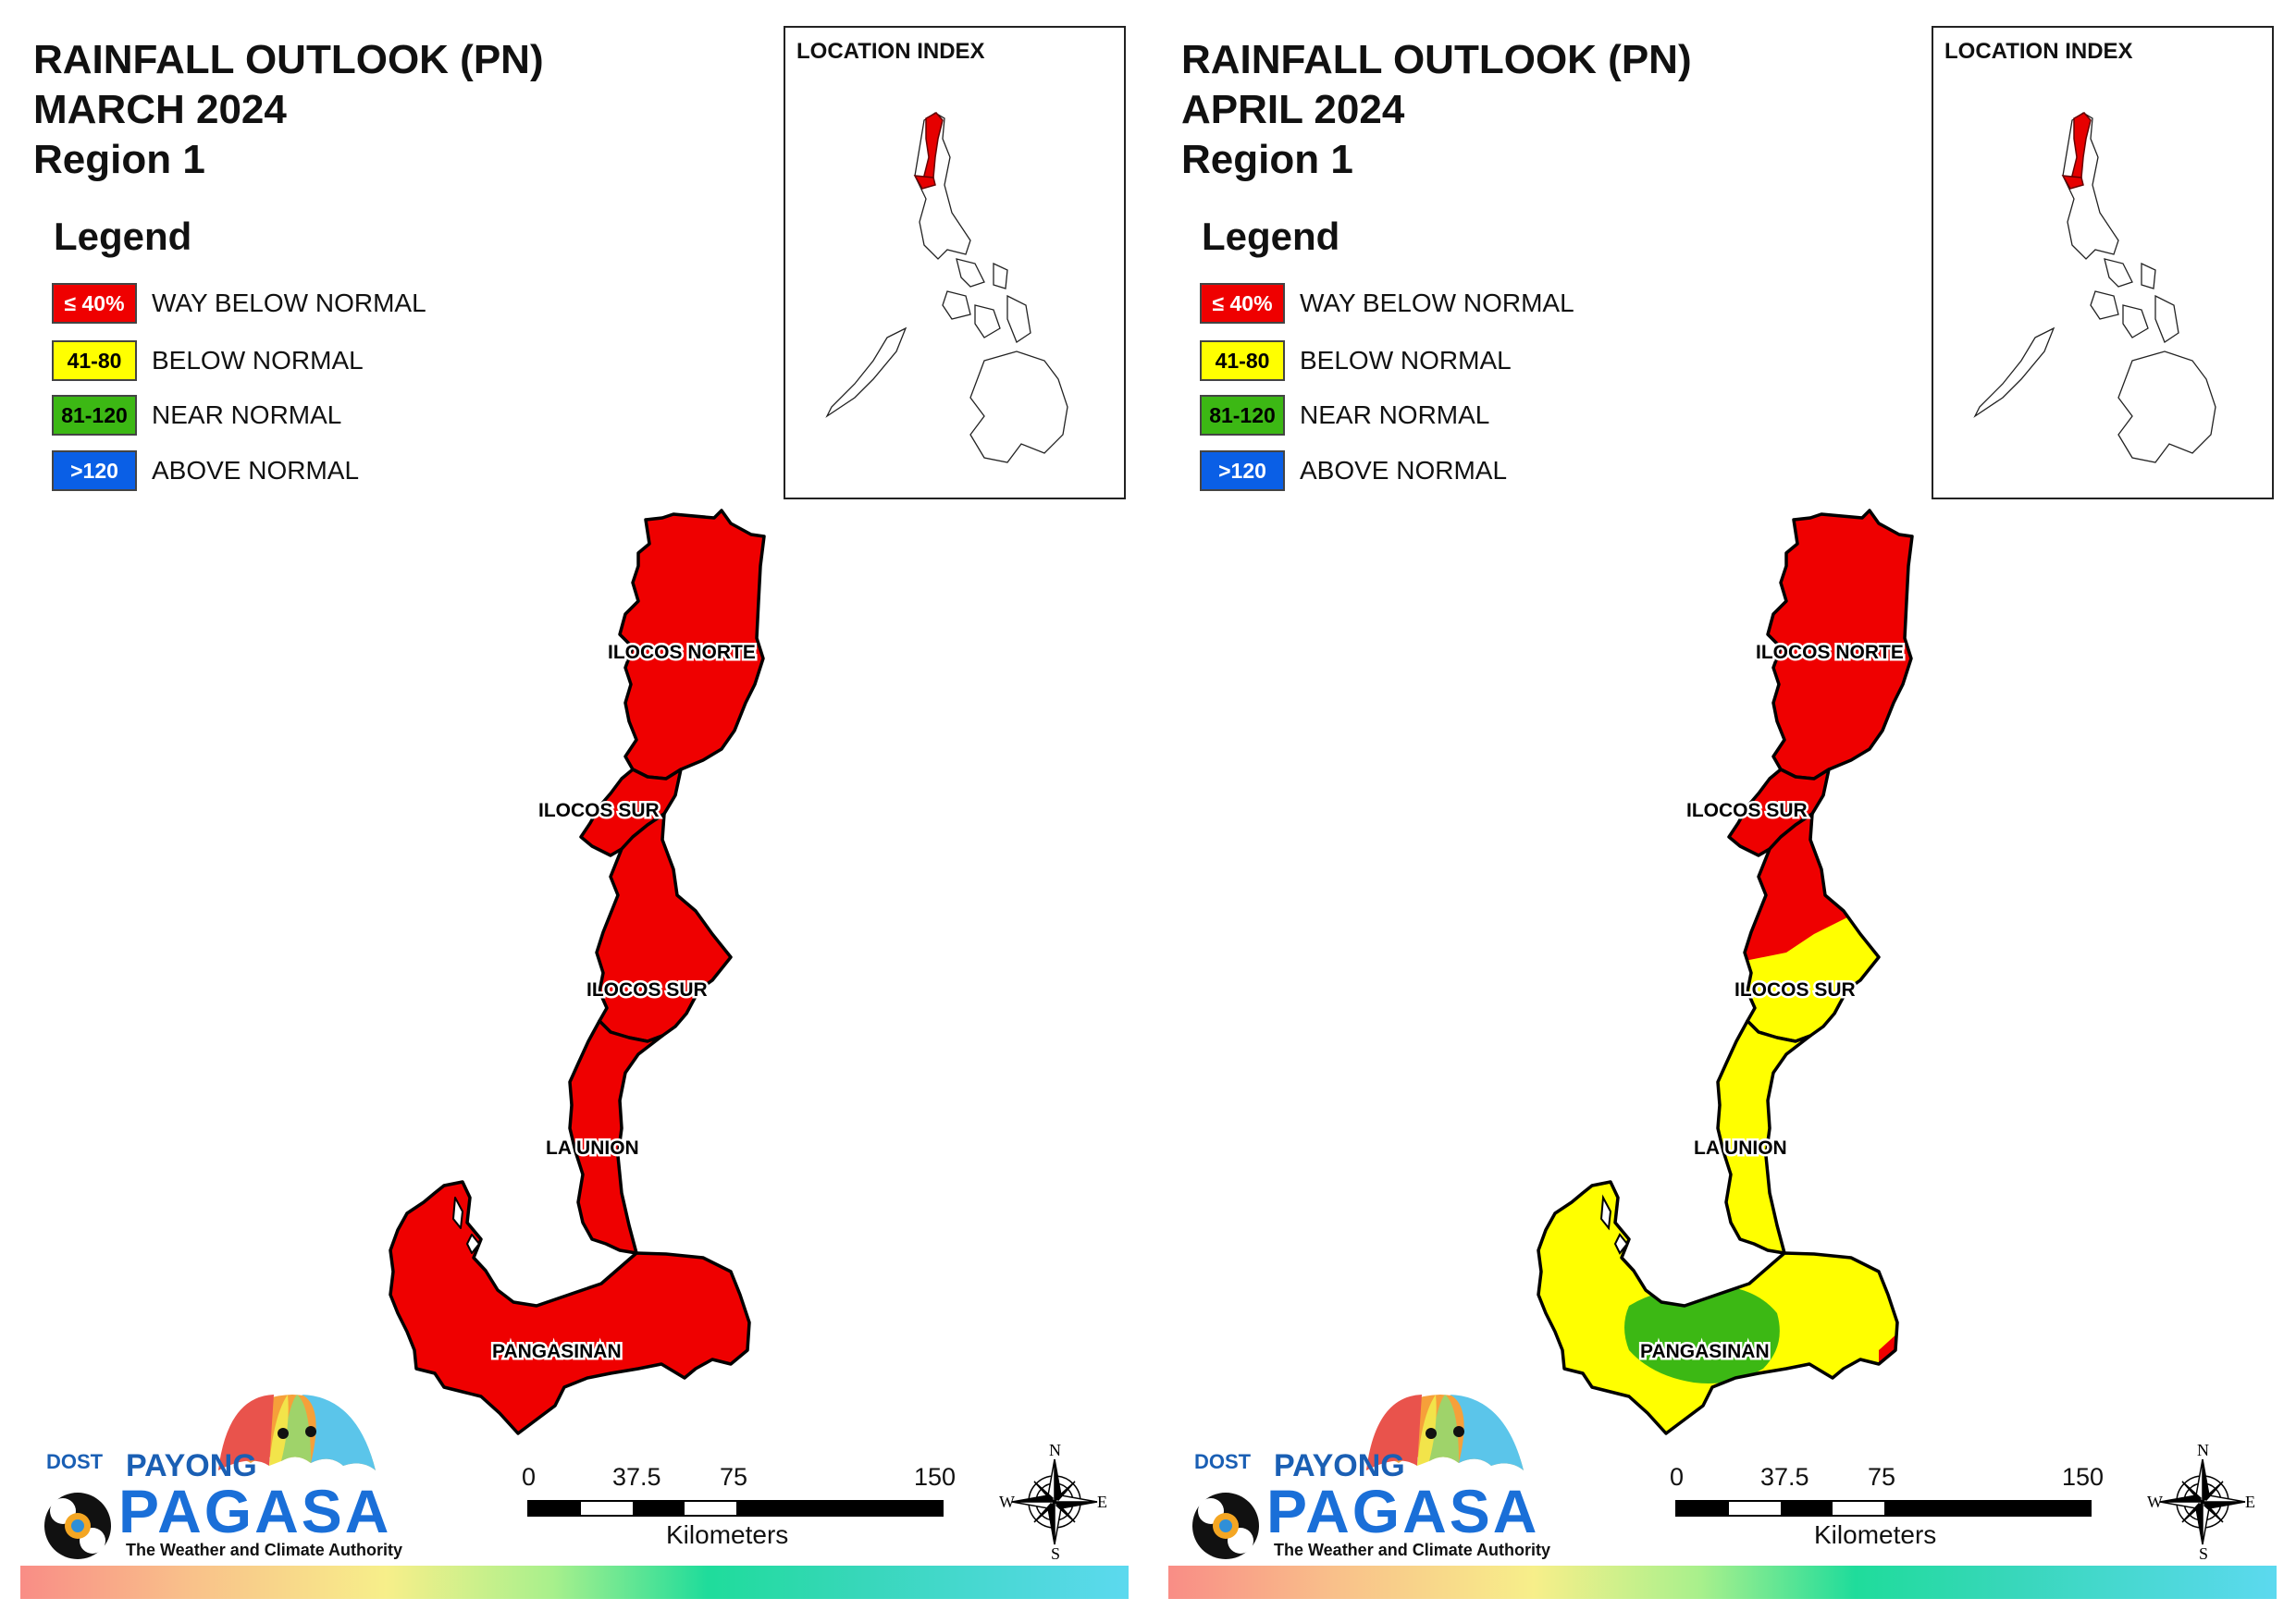 The image size is (2296, 1623). I want to click on title-line-2: MARCH 2024, so click(160, 109).